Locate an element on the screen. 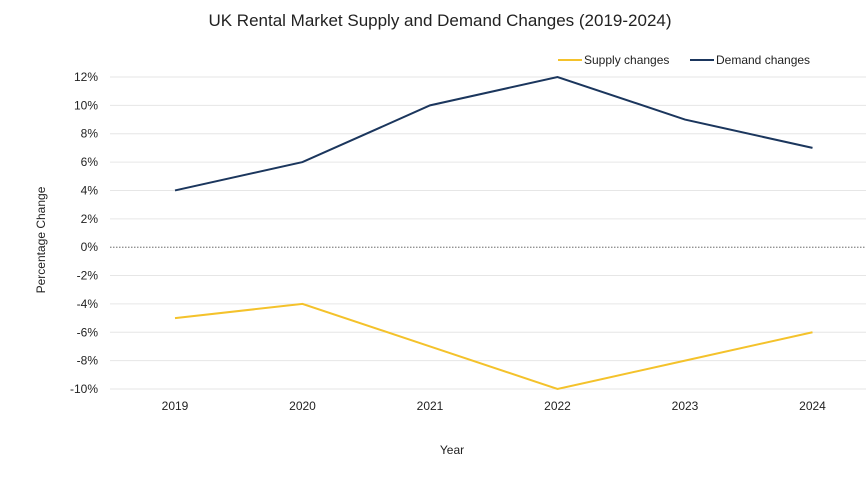 The image size is (866, 487). legend: Supply changes Demand changes is located at coordinates (684, 60).